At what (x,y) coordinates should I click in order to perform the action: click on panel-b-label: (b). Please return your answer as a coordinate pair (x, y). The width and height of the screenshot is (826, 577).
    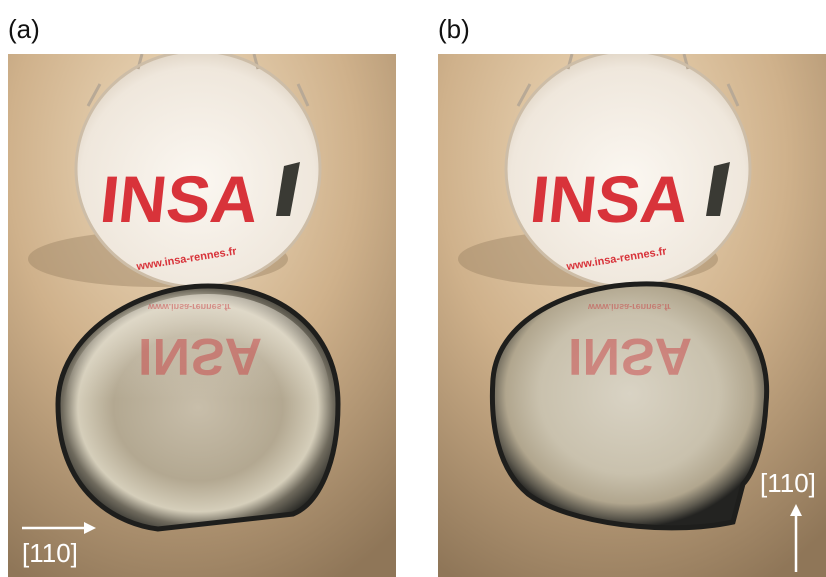
    Looking at the image, I should click on (454, 29).